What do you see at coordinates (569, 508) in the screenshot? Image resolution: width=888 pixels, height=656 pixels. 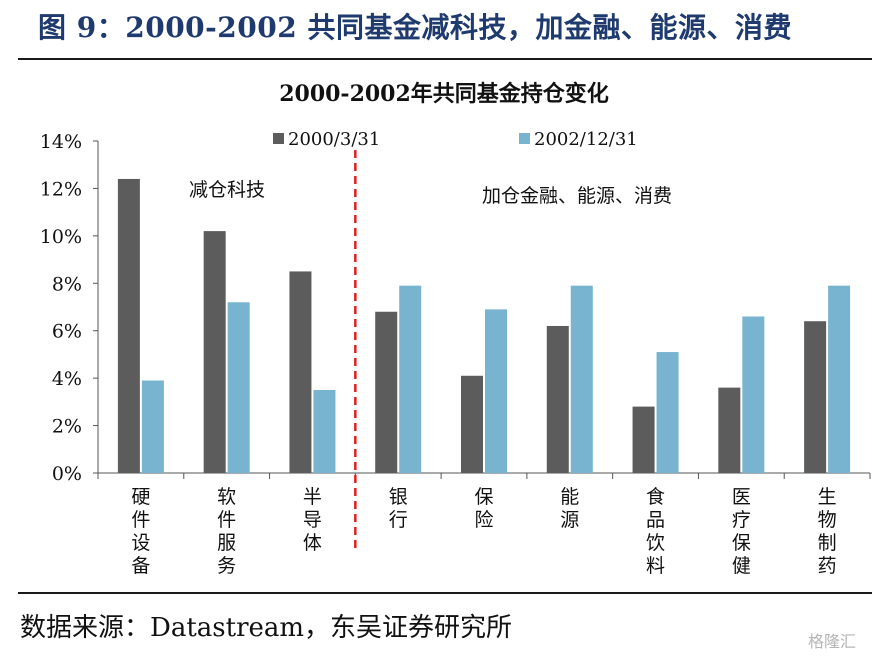 I see `x-category-label: 能源` at bounding box center [569, 508].